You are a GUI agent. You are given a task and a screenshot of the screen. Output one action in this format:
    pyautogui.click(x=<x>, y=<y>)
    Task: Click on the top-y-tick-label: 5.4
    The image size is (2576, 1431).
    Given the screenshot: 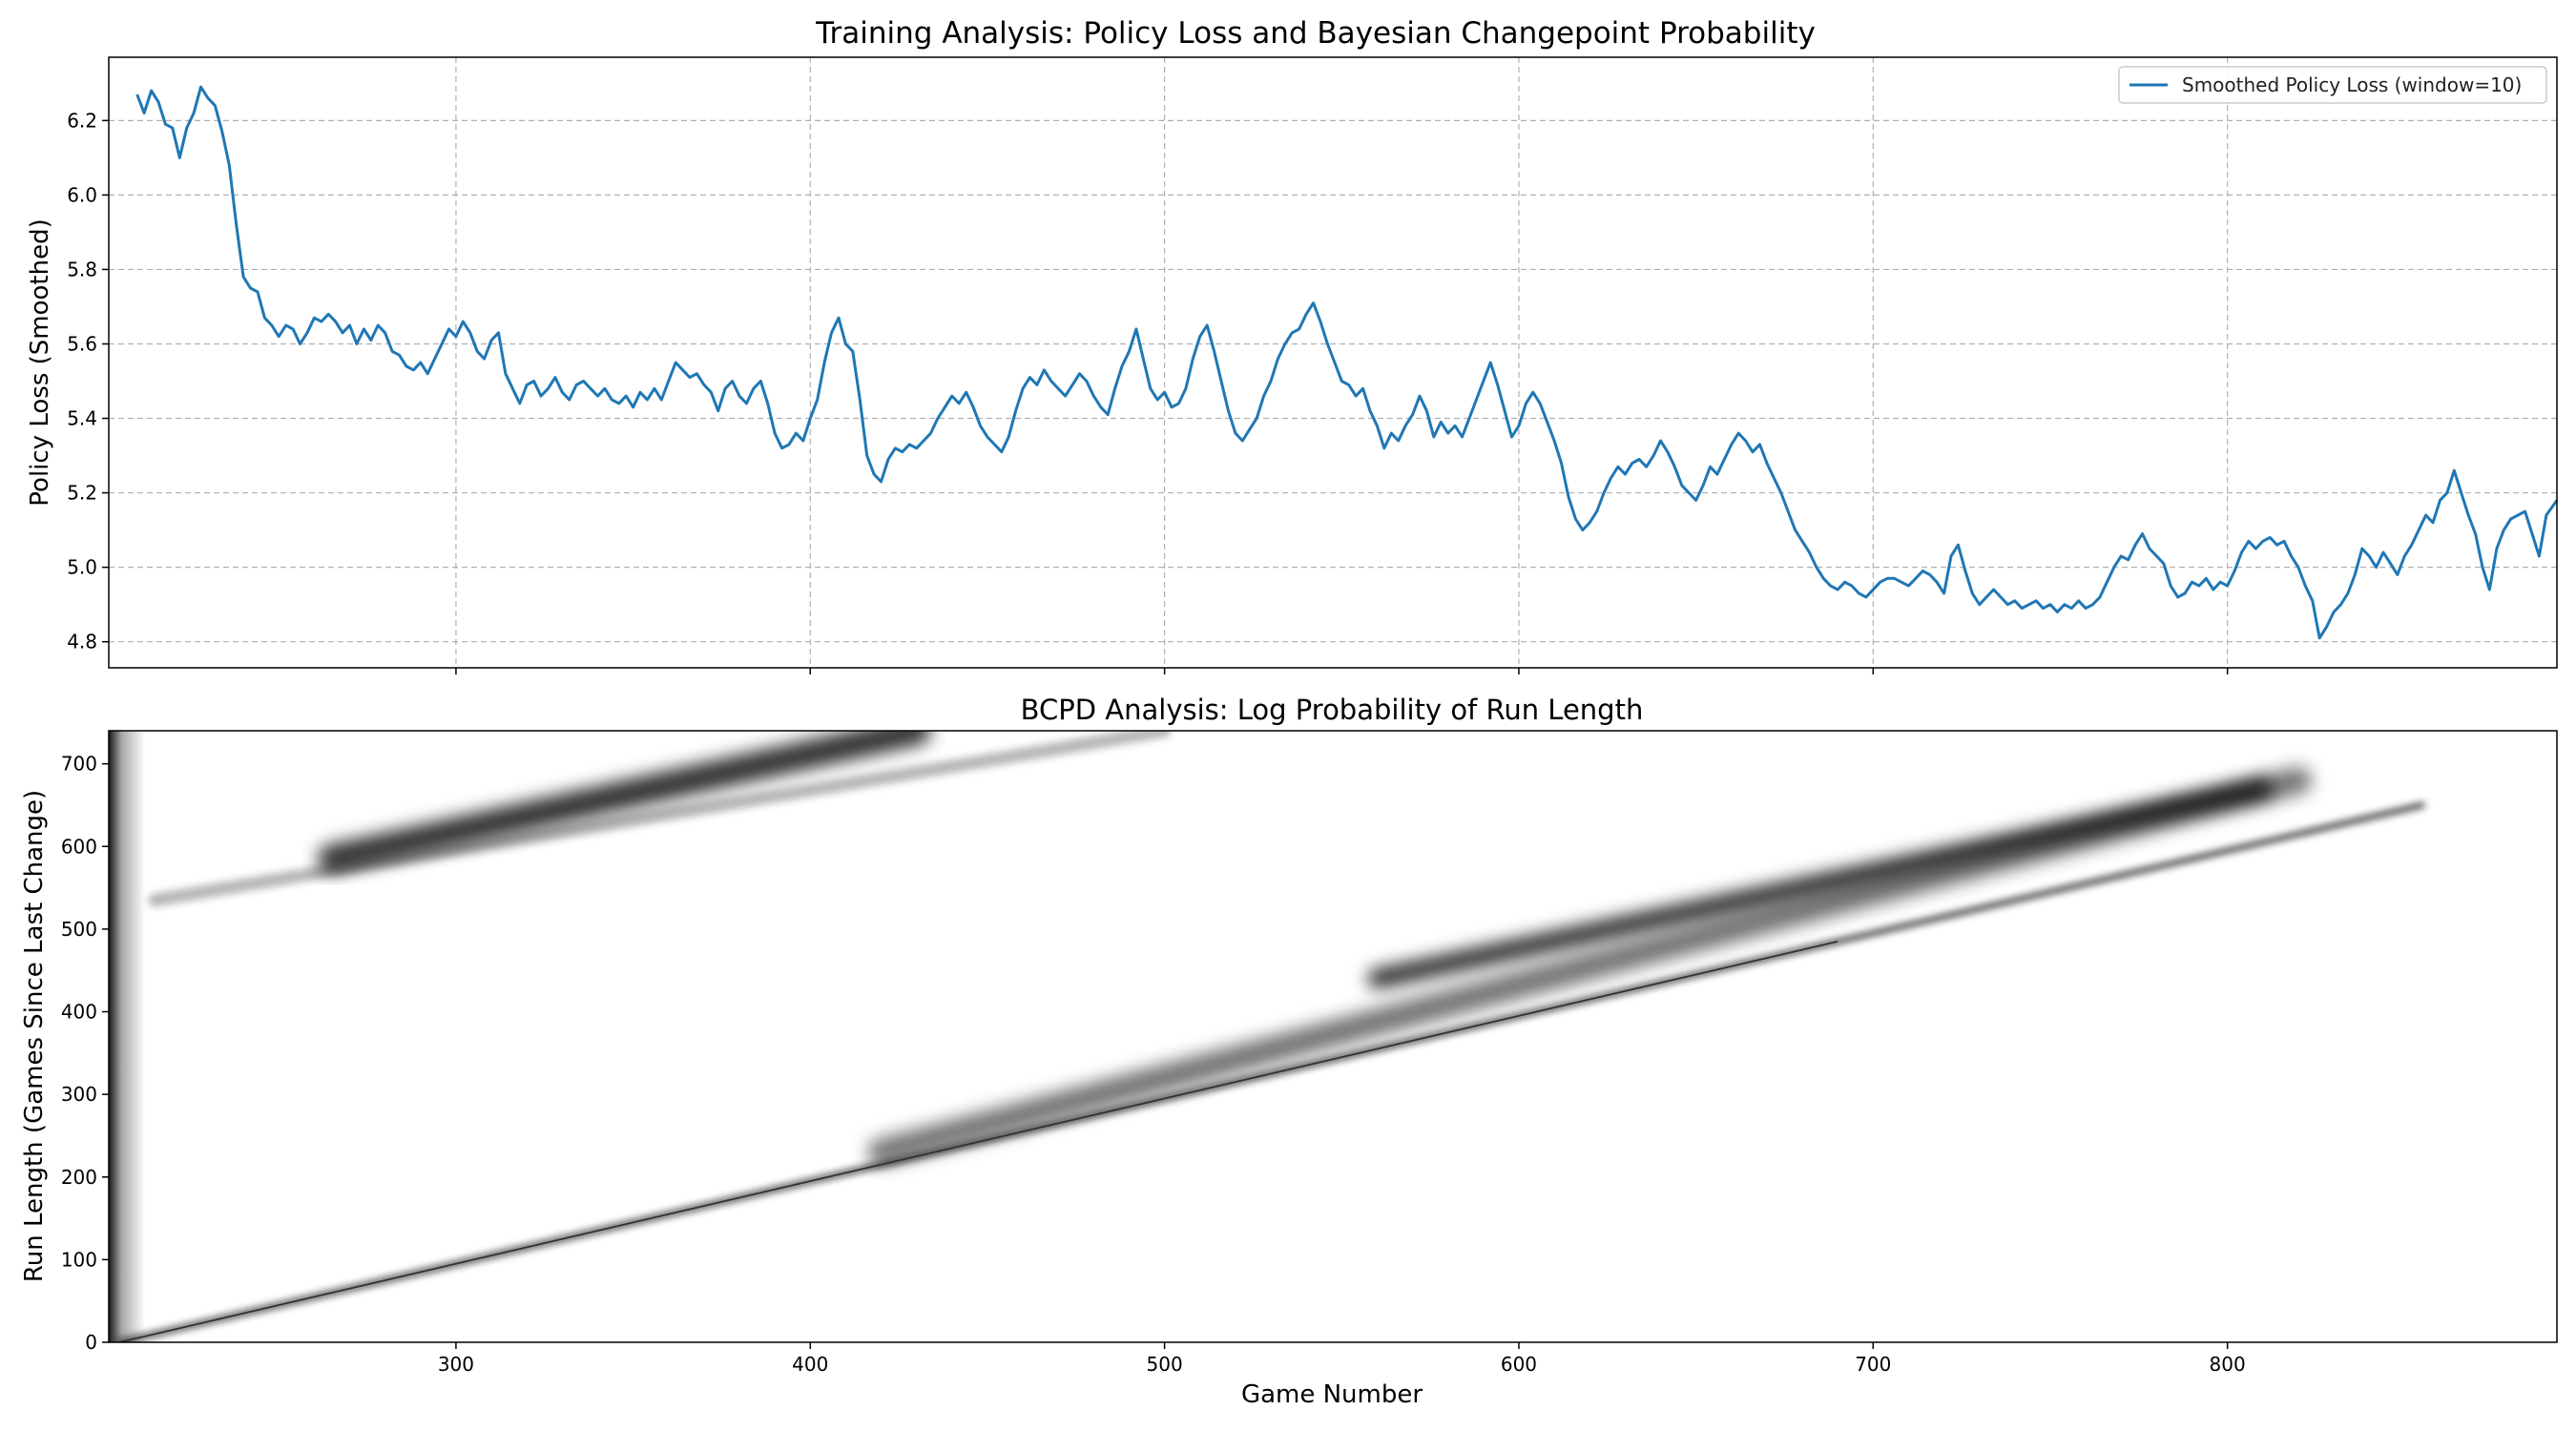 What is the action you would take?
    pyautogui.click(x=82, y=418)
    